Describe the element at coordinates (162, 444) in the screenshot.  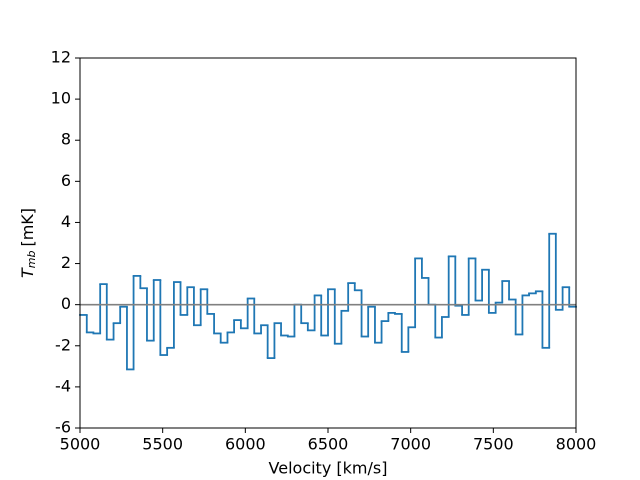
I see `x-tick-label: 5500` at that location.